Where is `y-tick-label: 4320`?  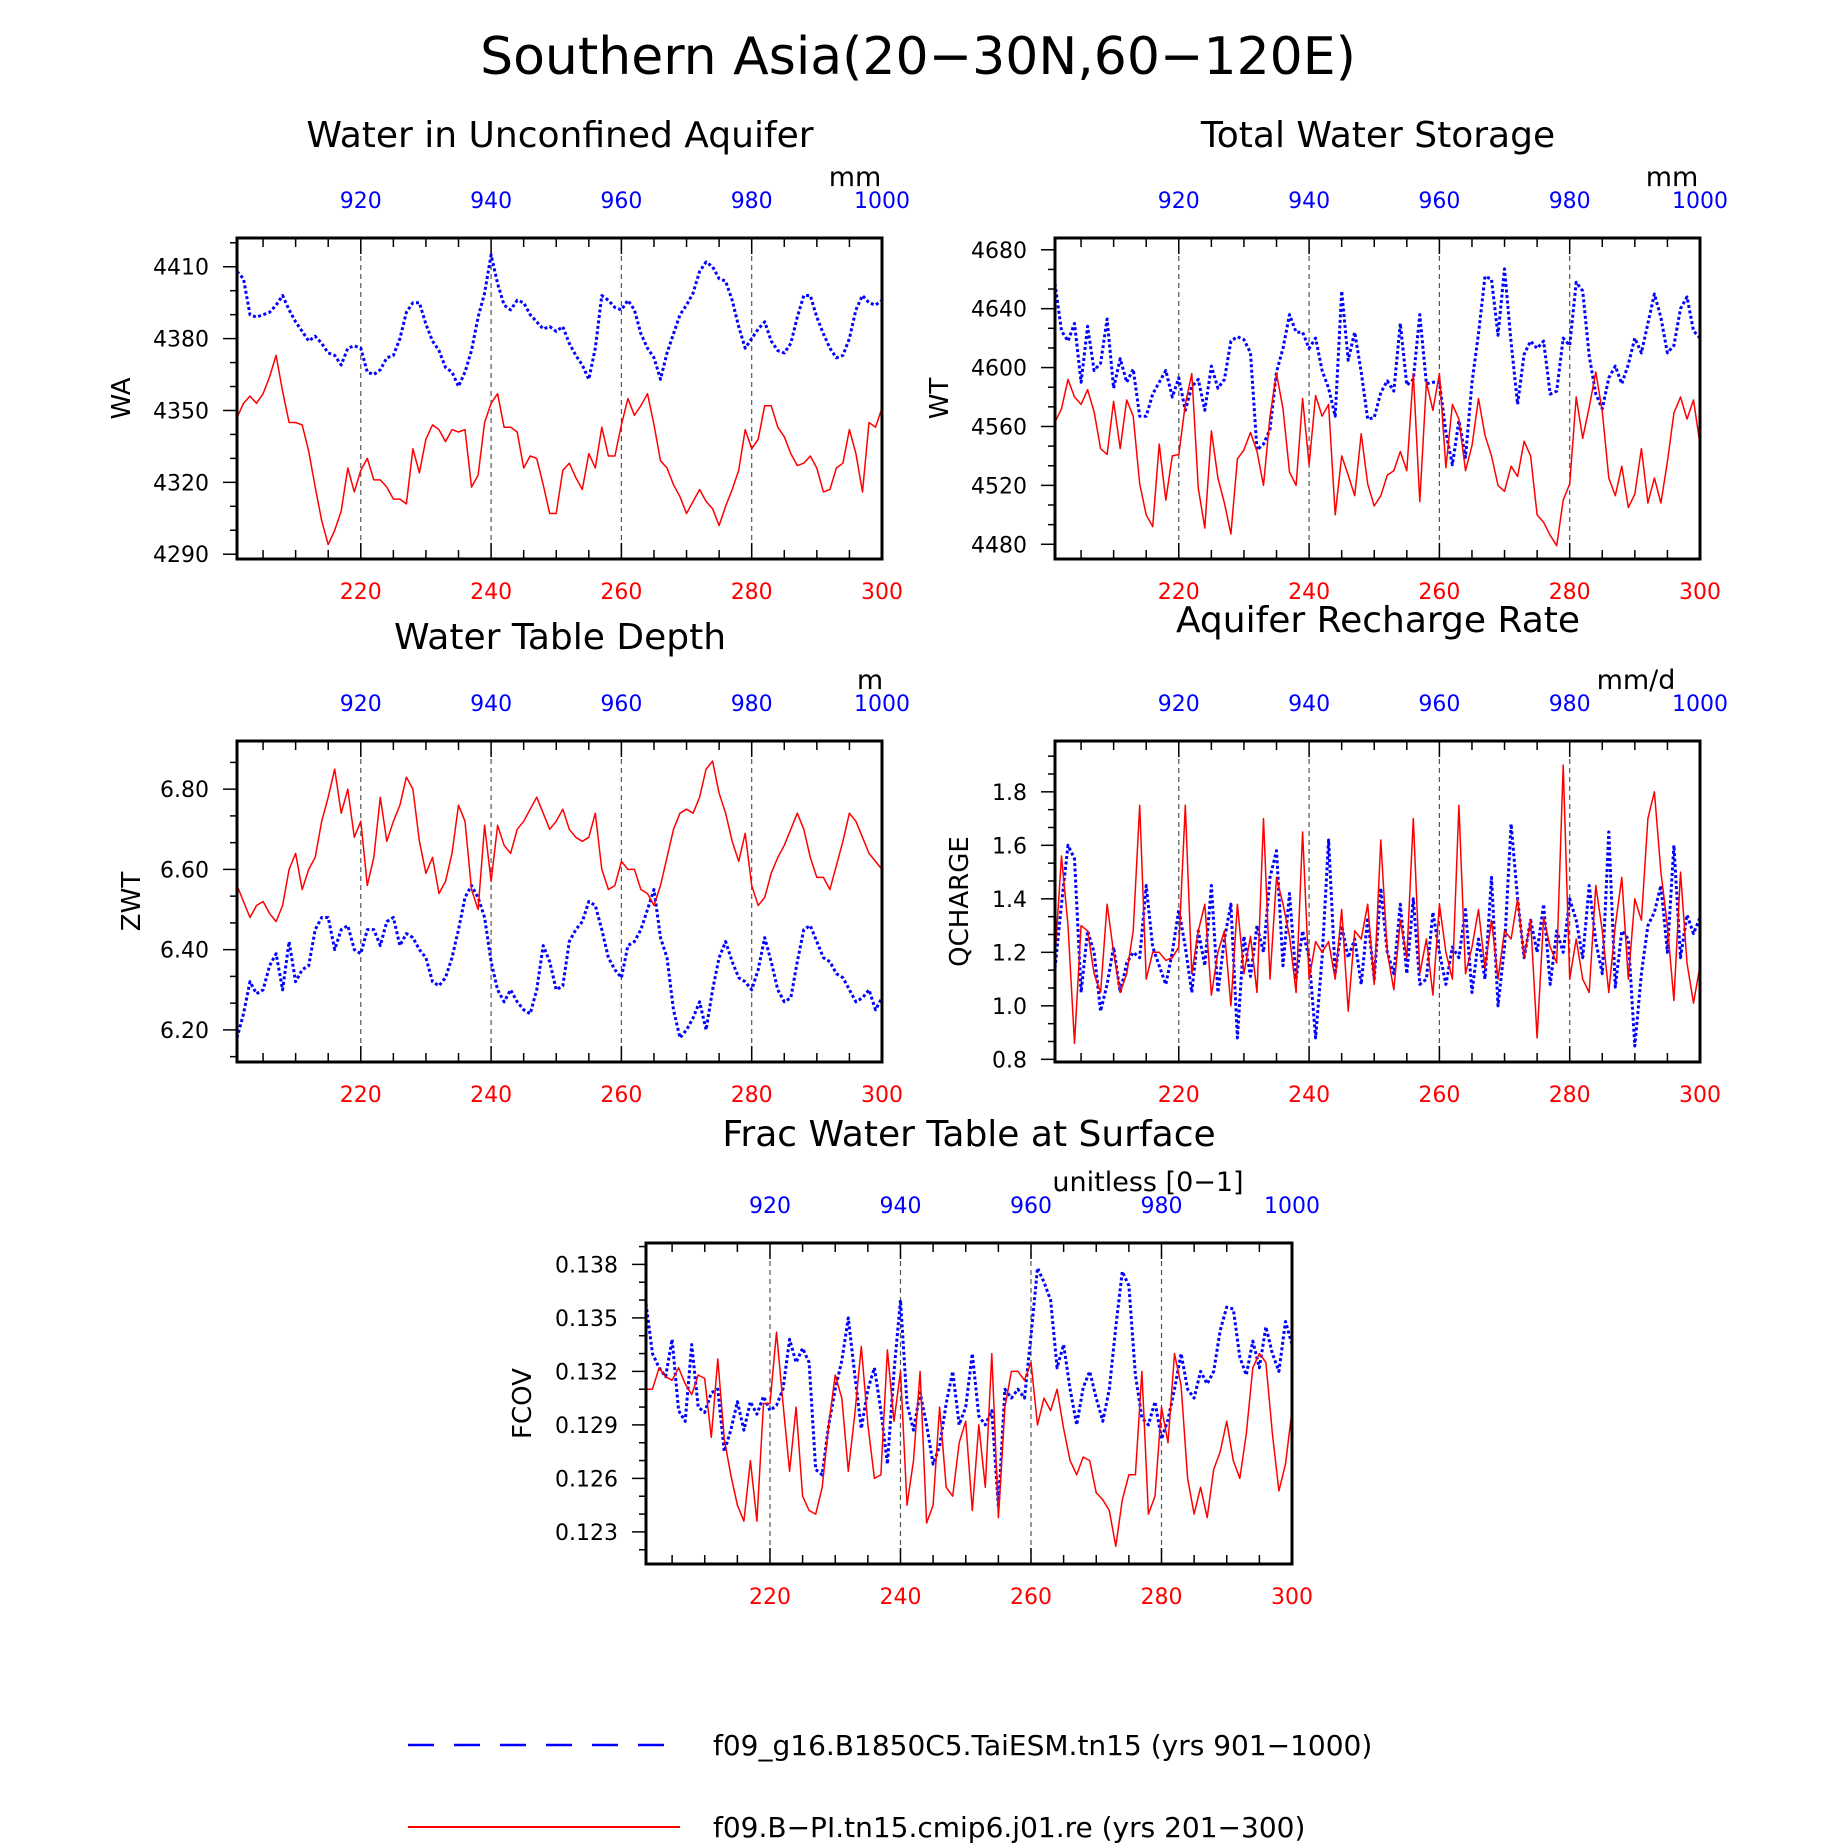 y-tick-label: 4320 is located at coordinates (181, 483).